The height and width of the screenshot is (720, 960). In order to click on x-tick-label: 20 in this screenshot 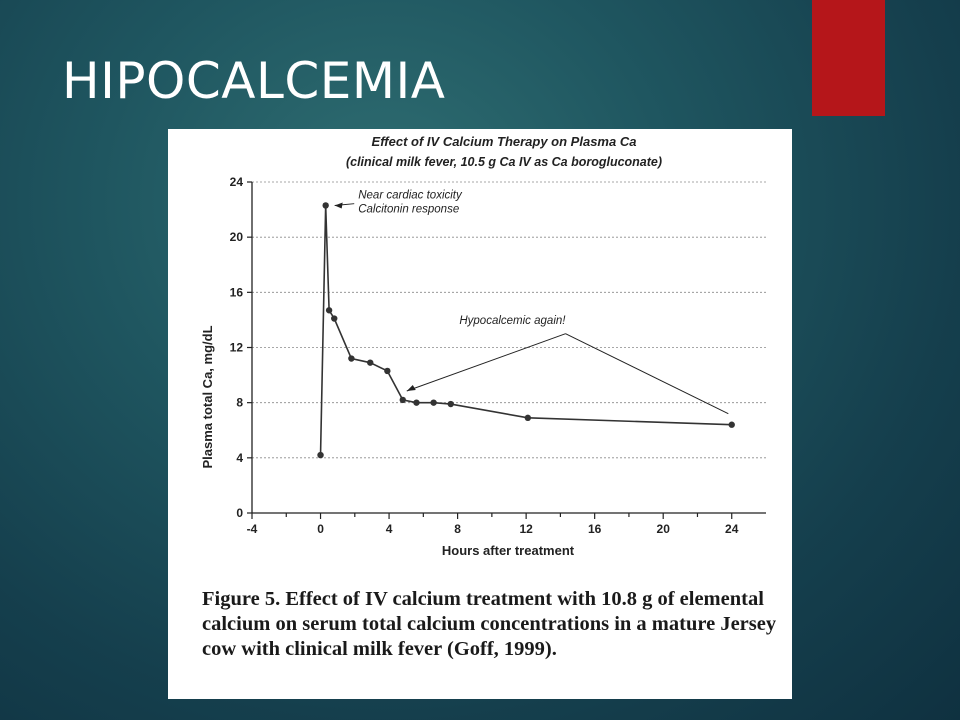, I will do `click(664, 529)`.